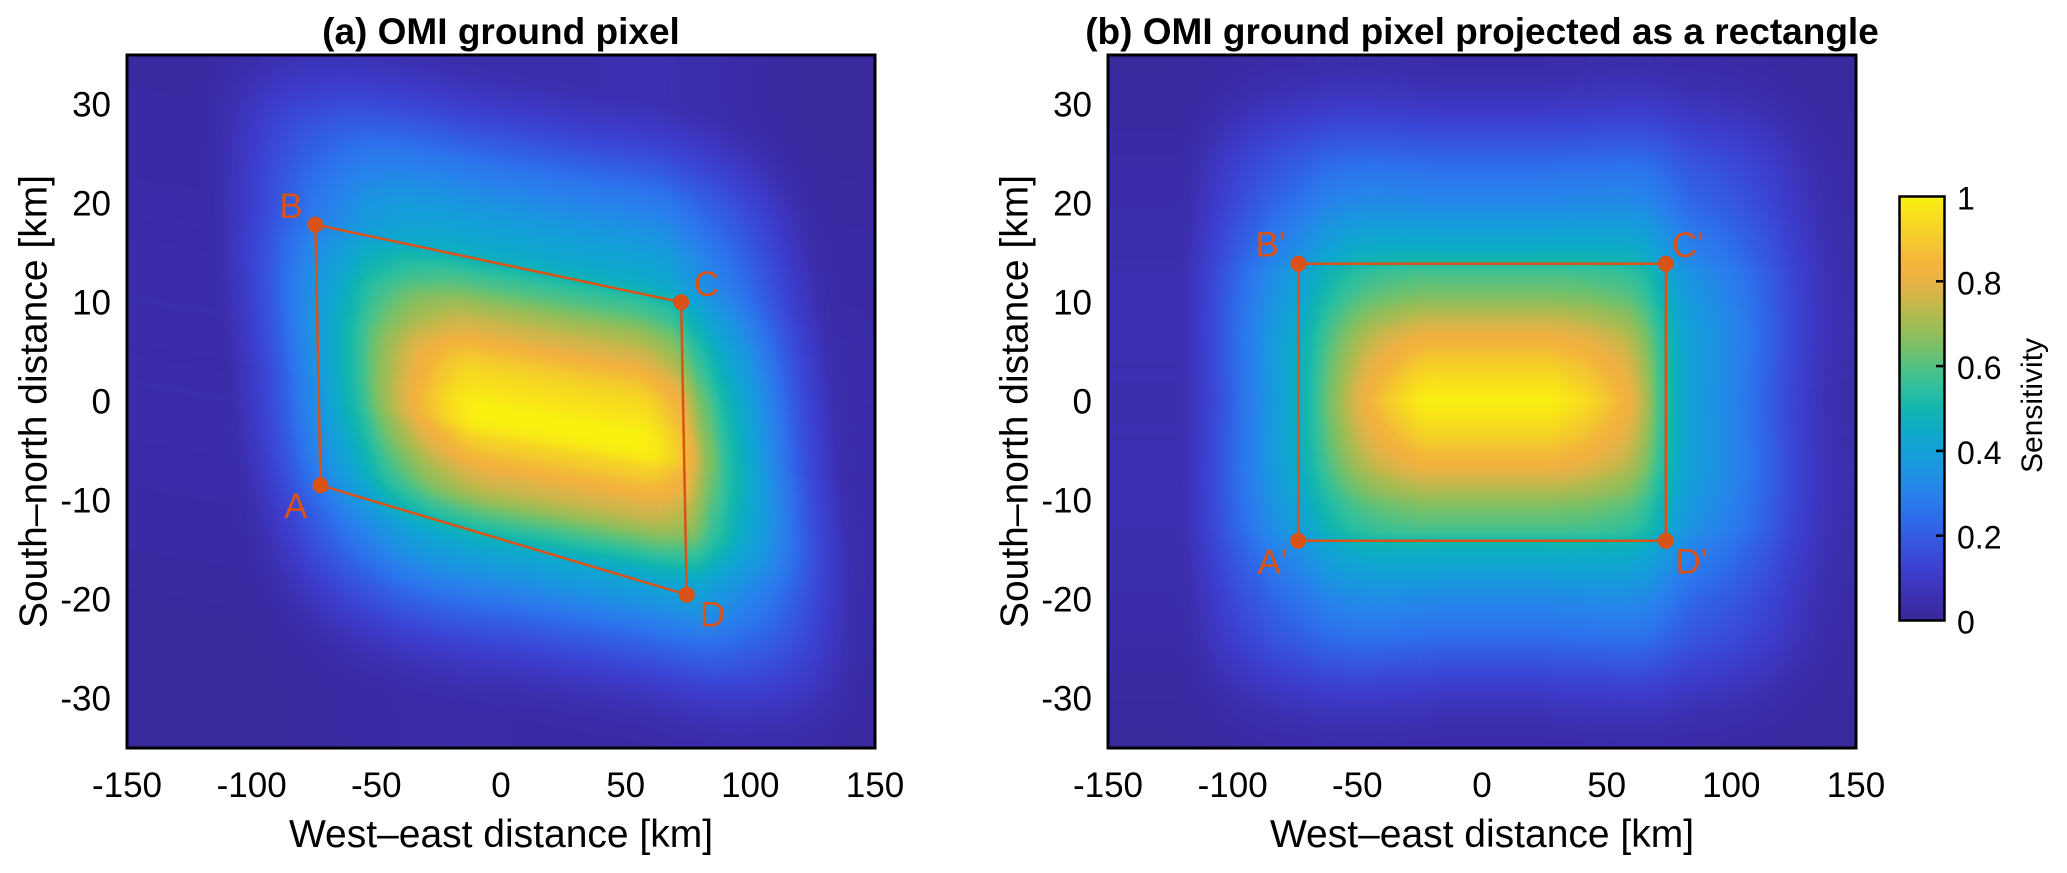  Describe the element at coordinates (501, 31) in the screenshot. I see `svg-text: (a) OMI ground pixel` at that location.